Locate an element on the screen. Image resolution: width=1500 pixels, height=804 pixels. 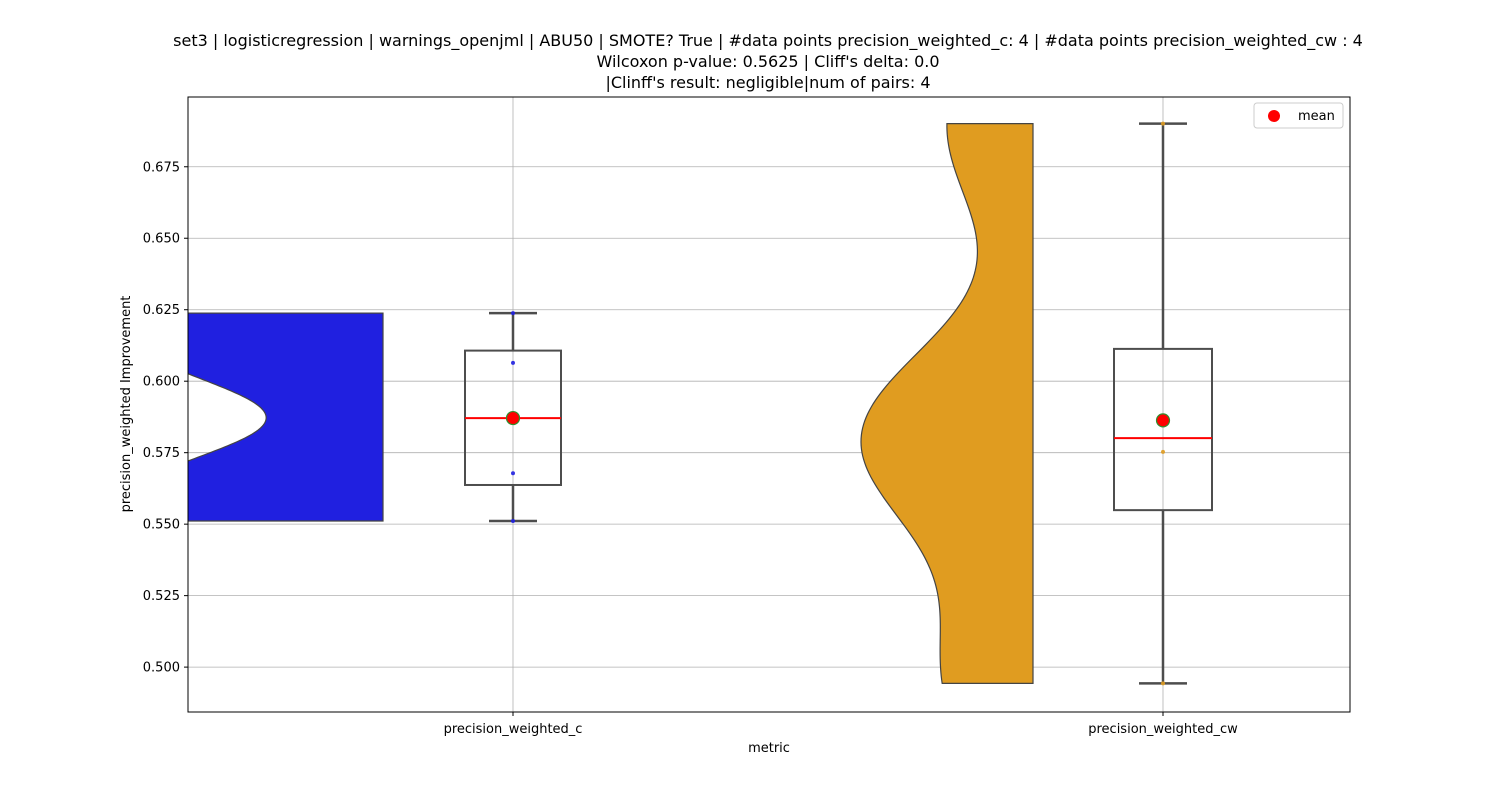
y-tick-label: 0.625 is located at coordinates (161, 310).